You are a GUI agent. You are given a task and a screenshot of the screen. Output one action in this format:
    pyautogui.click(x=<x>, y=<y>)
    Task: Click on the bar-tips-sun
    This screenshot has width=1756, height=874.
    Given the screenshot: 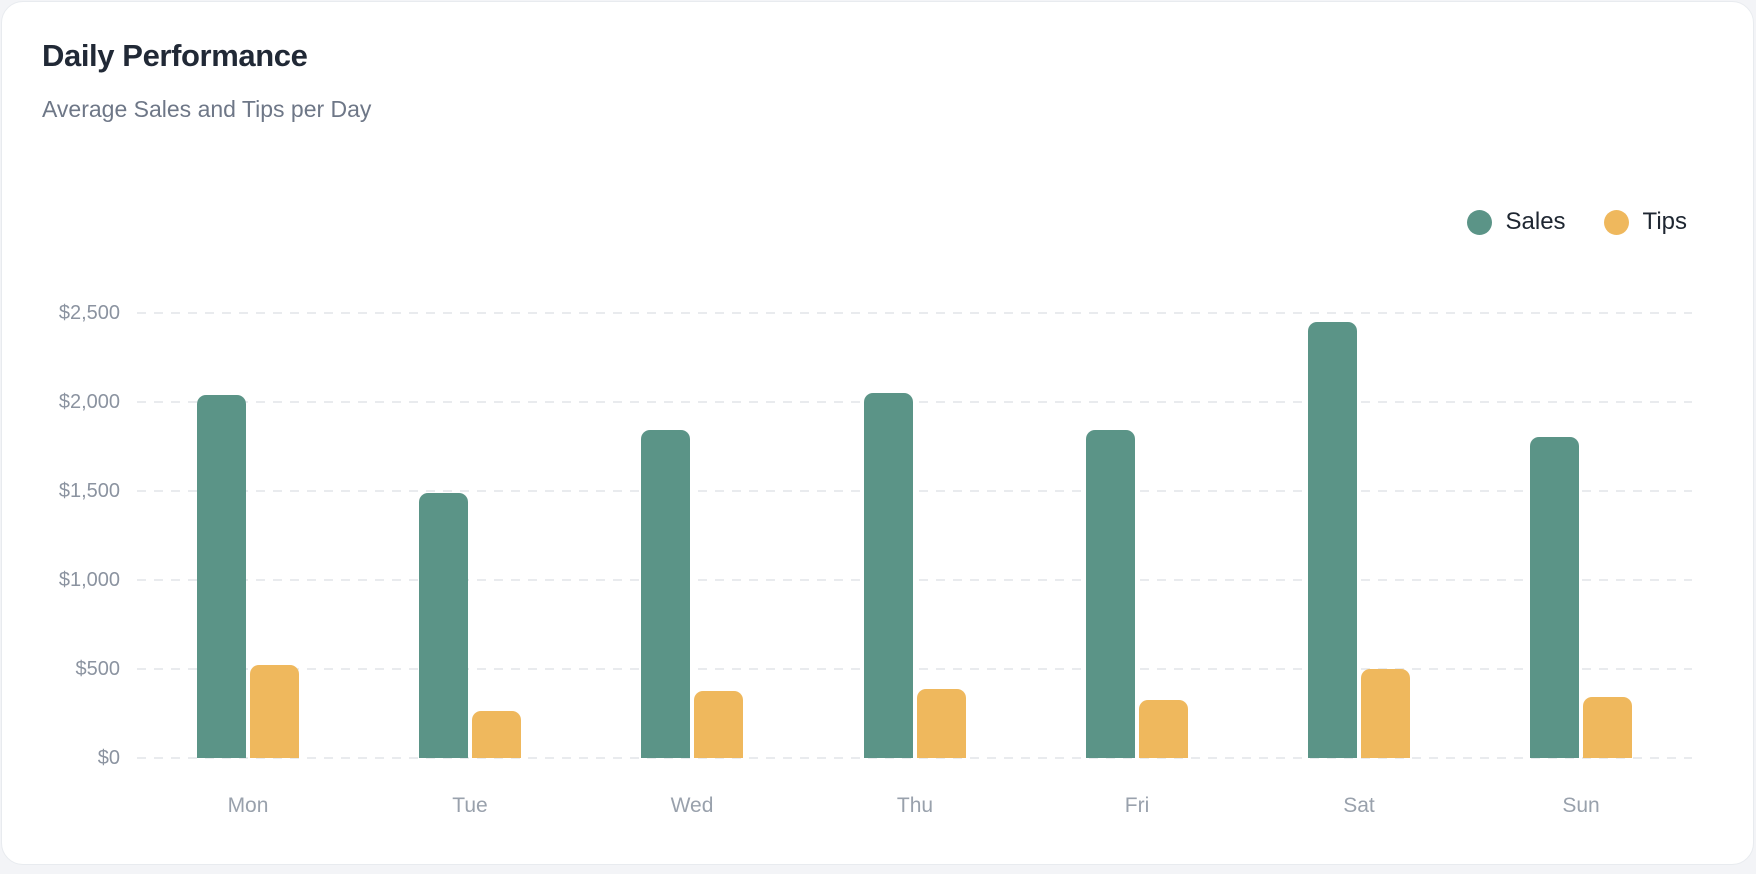 What is the action you would take?
    pyautogui.click(x=1607, y=727)
    